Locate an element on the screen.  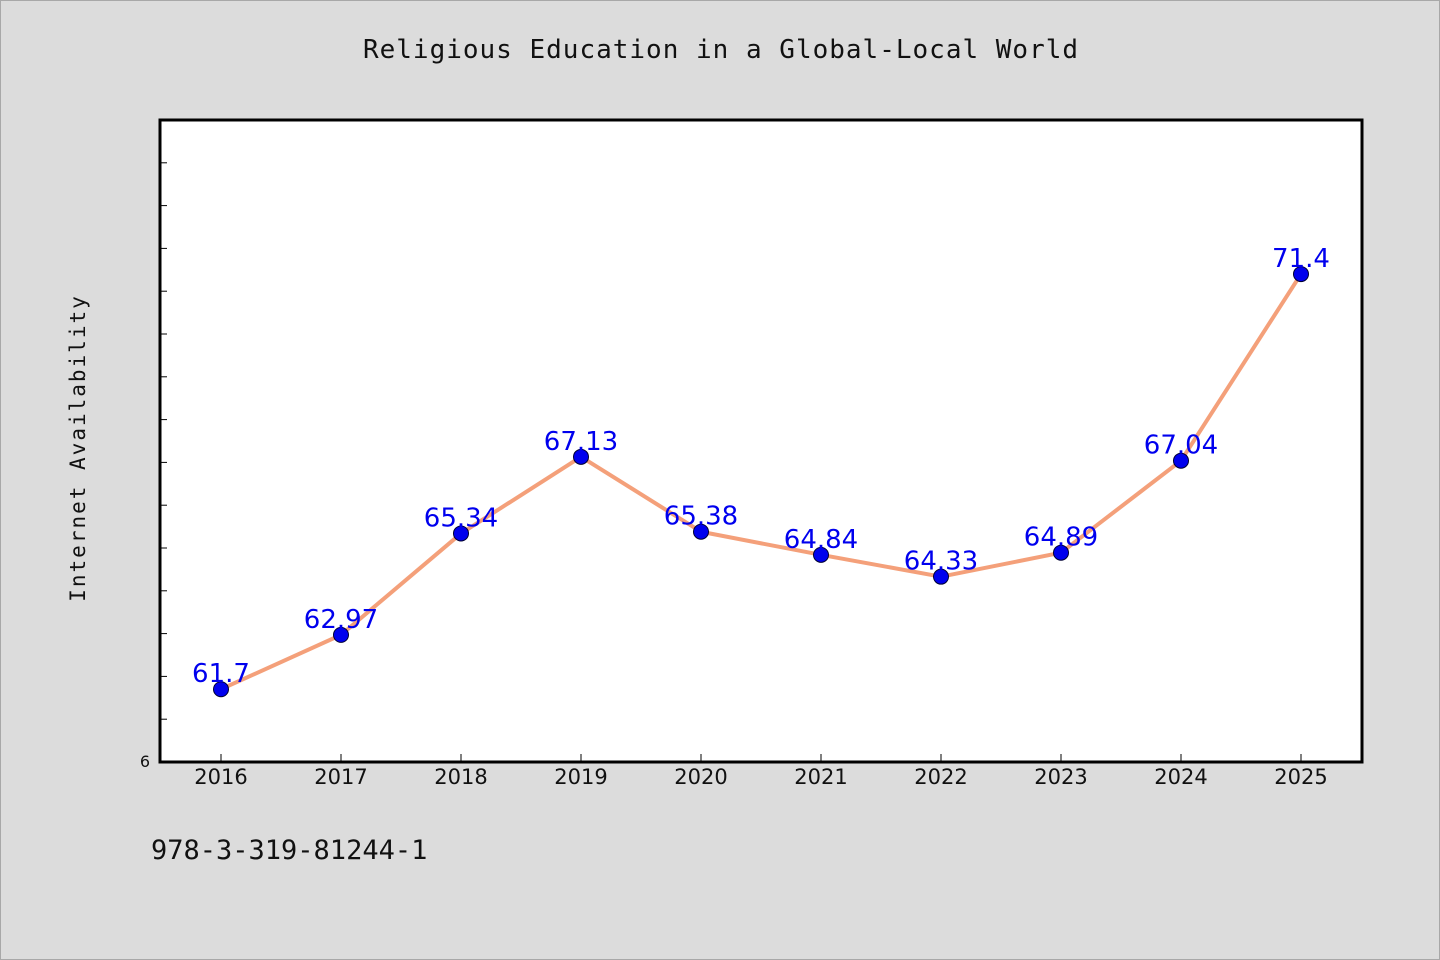
data-label: 65.38 is located at coordinates (701, 517).